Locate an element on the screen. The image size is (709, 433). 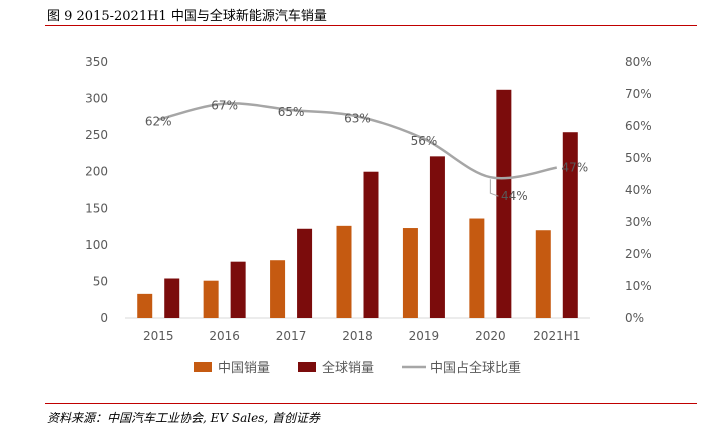
y-left-tick-label: 150 is located at coordinates (96, 208).